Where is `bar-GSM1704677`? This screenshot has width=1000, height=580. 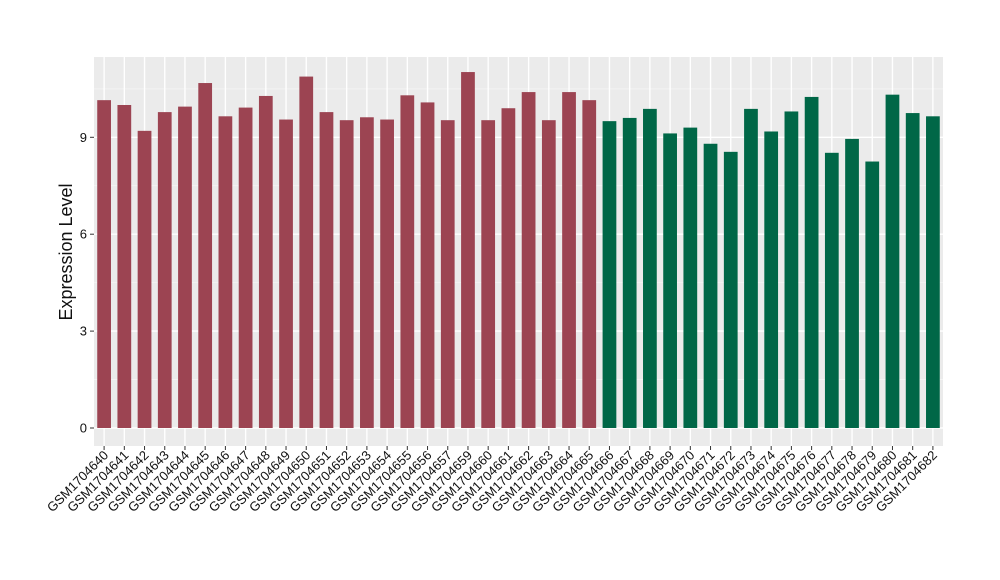
bar-GSM1704677 is located at coordinates (831, 290).